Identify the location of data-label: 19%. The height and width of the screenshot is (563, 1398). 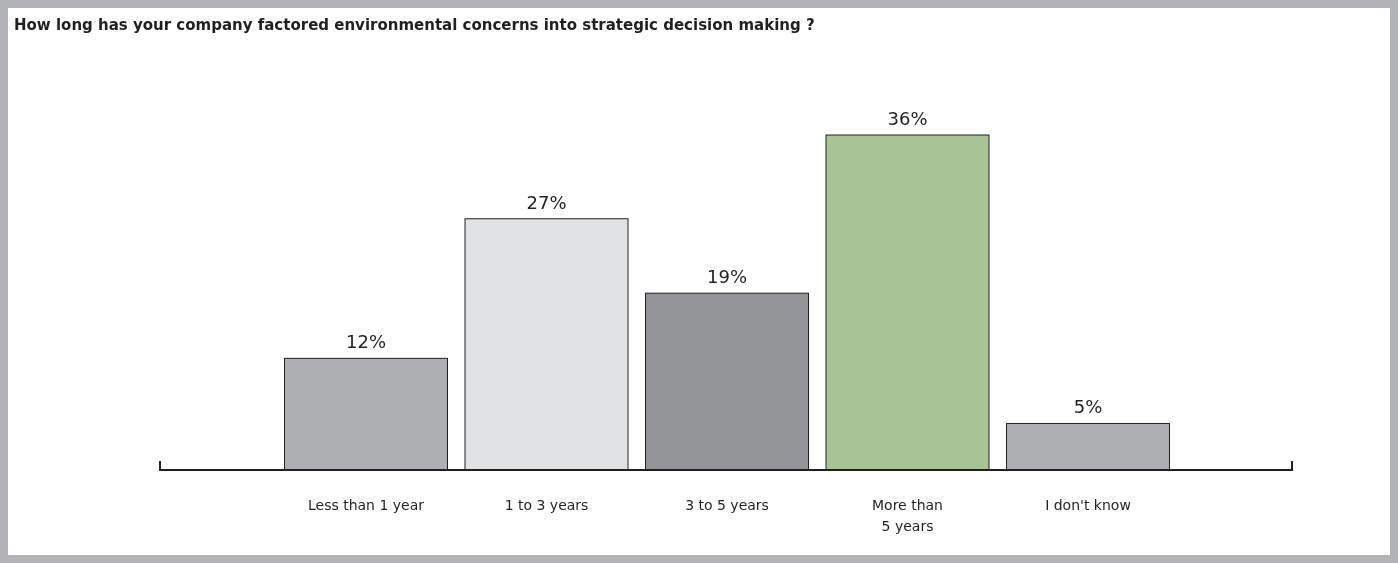
(727, 277).